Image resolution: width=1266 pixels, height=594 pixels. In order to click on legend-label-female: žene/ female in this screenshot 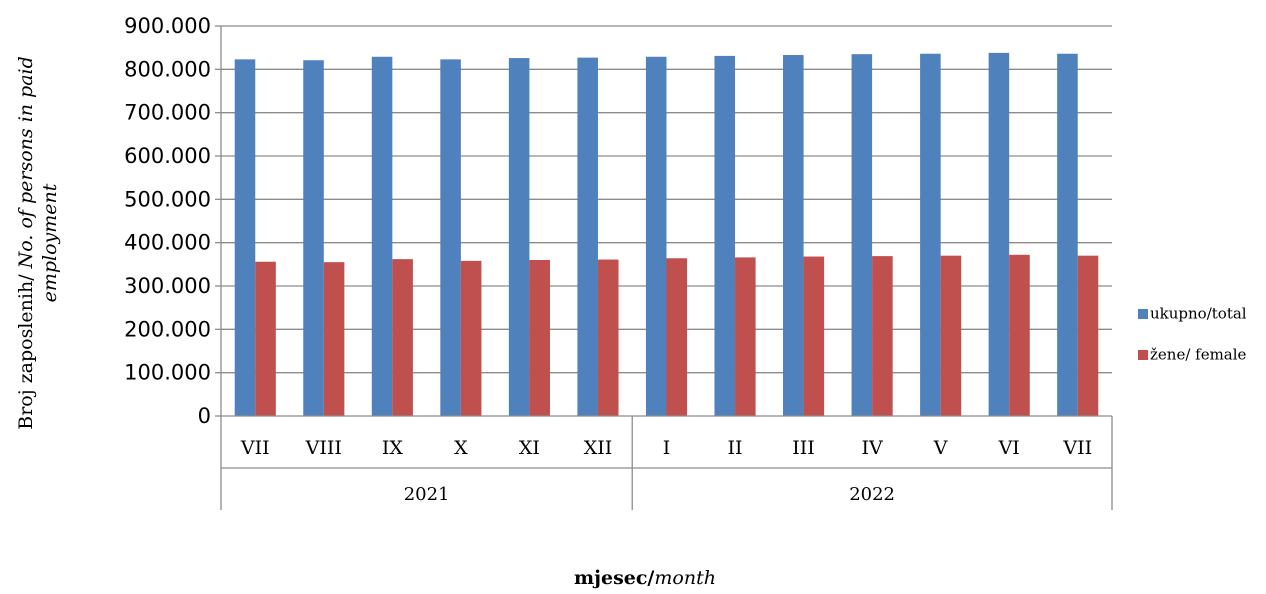, I will do `click(1198, 355)`.